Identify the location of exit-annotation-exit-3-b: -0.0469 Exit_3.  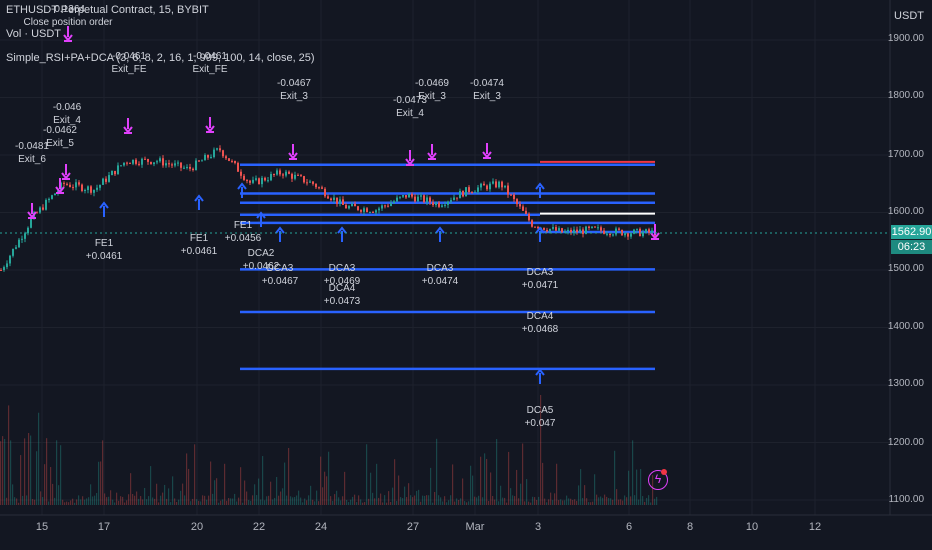
(432, 90).